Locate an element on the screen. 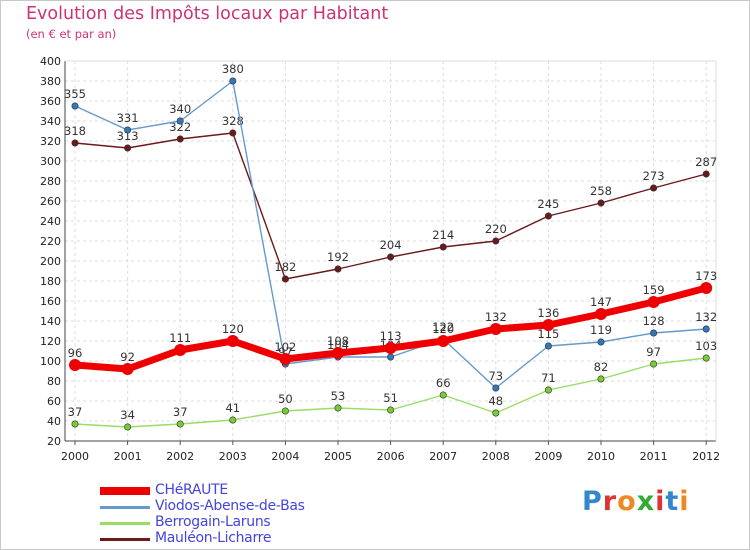 The width and height of the screenshot is (750, 550). data-label: 51 is located at coordinates (390, 398).